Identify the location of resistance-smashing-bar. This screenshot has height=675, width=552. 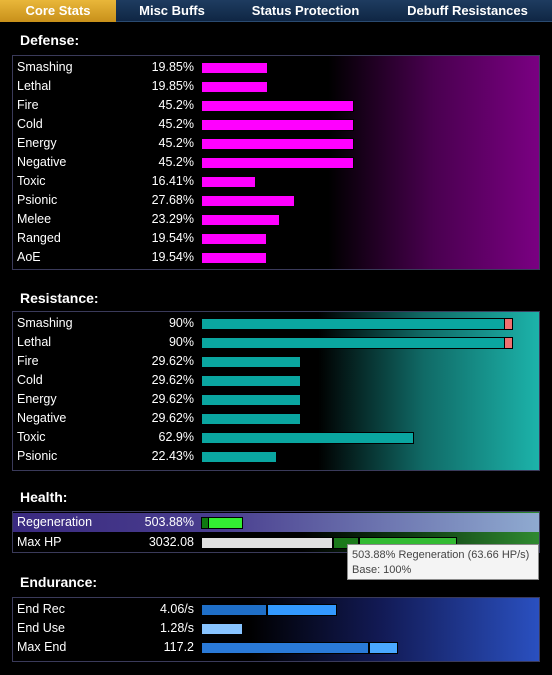
(353, 324).